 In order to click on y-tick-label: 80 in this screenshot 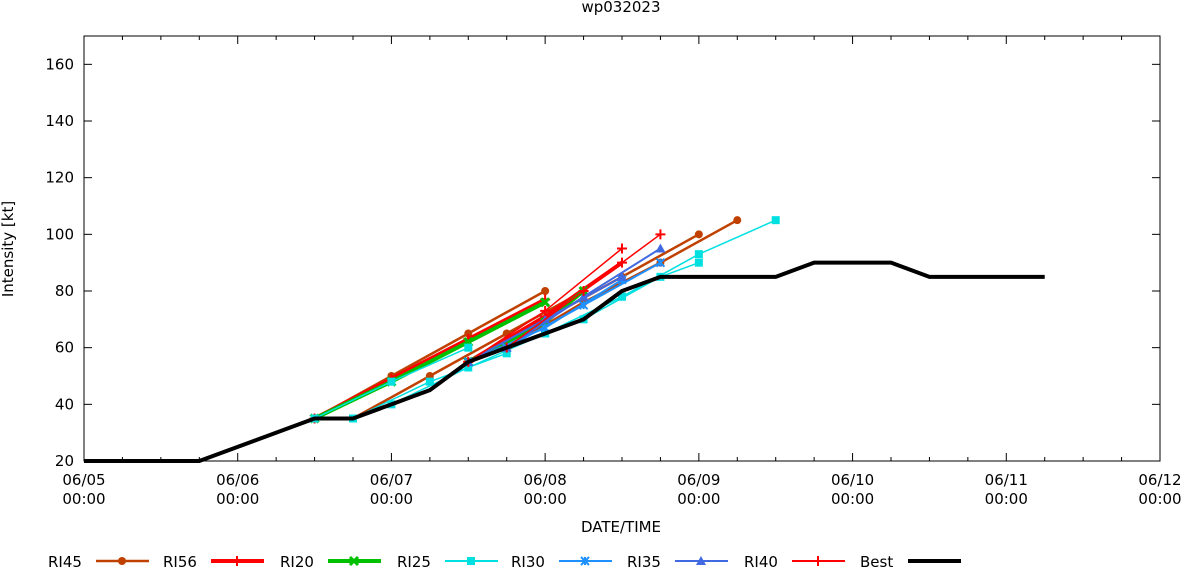, I will do `click(64, 291)`.